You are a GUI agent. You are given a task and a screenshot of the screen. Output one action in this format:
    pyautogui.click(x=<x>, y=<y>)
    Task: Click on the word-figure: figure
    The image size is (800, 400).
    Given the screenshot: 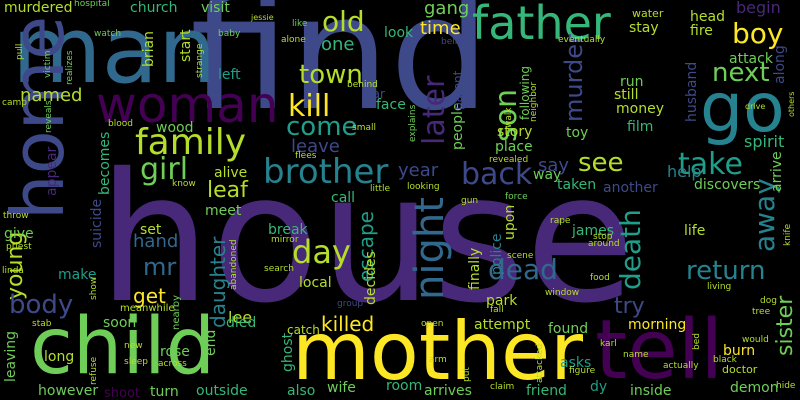 What is the action you would take?
    pyautogui.click(x=582, y=371)
    